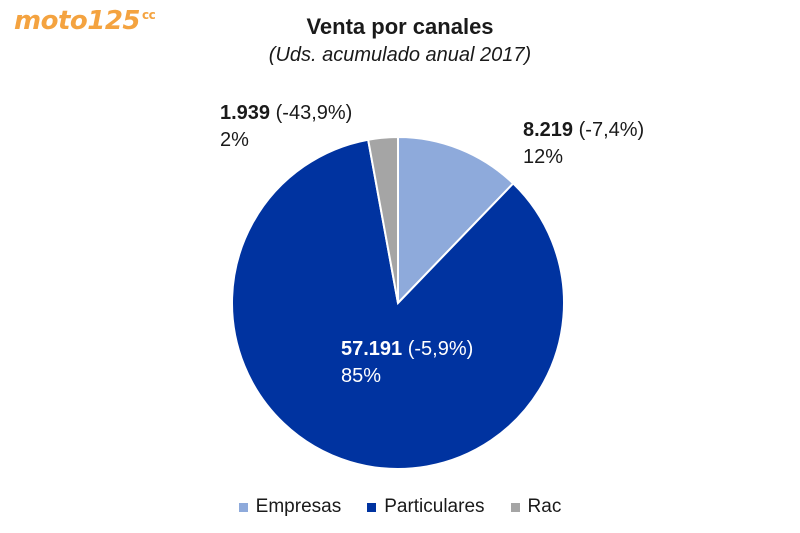 The image size is (800, 533). What do you see at coordinates (286, 127) in the screenshot?
I see `data-label-rac: 1.939 (-43,9%) 2%` at bounding box center [286, 127].